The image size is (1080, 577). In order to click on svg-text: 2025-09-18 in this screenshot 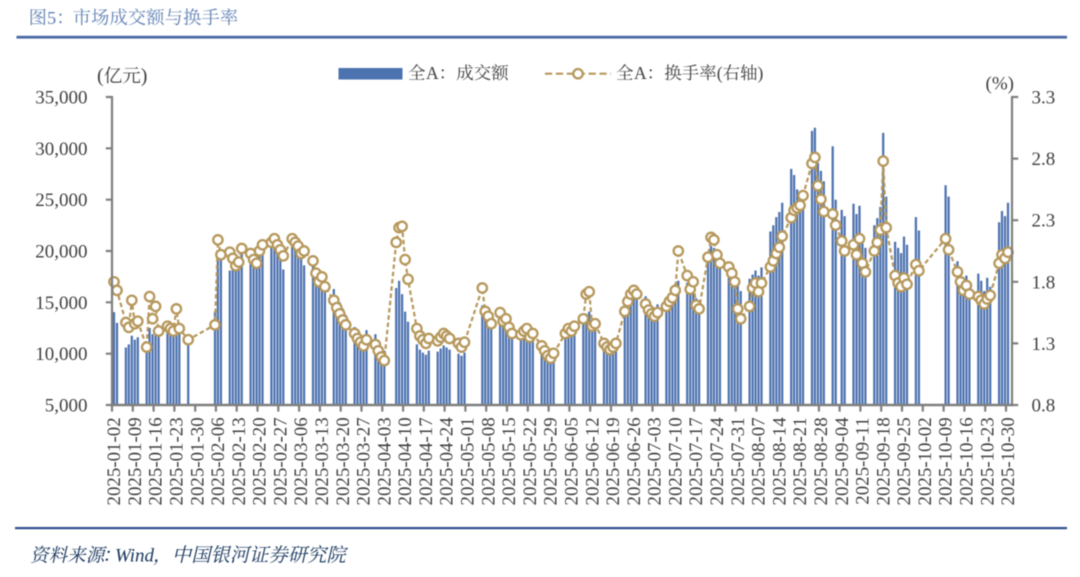, I will do `click(883, 461)`.